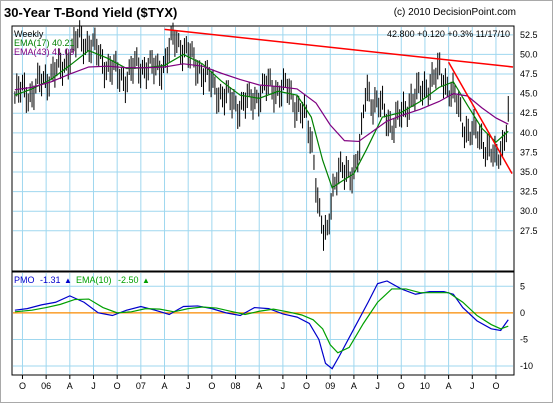  I want to click on price-y-tick-label: 42.5, so click(529, 113).